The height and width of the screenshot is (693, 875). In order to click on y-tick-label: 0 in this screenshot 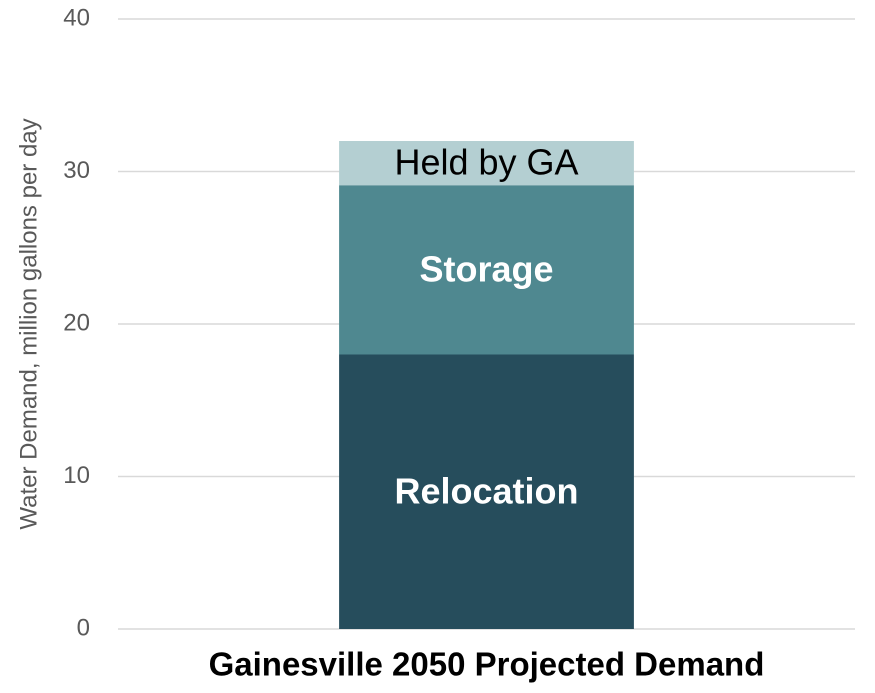, I will do `click(83, 627)`.